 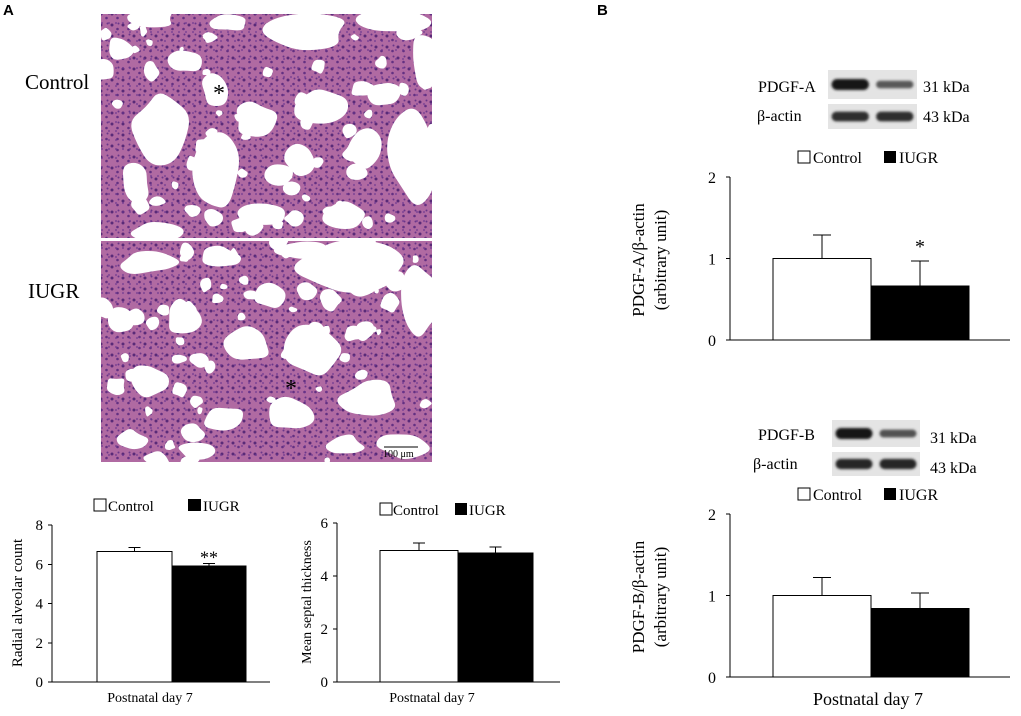 I want to click on blot-target-label: PDGF-A, so click(x=787, y=87).